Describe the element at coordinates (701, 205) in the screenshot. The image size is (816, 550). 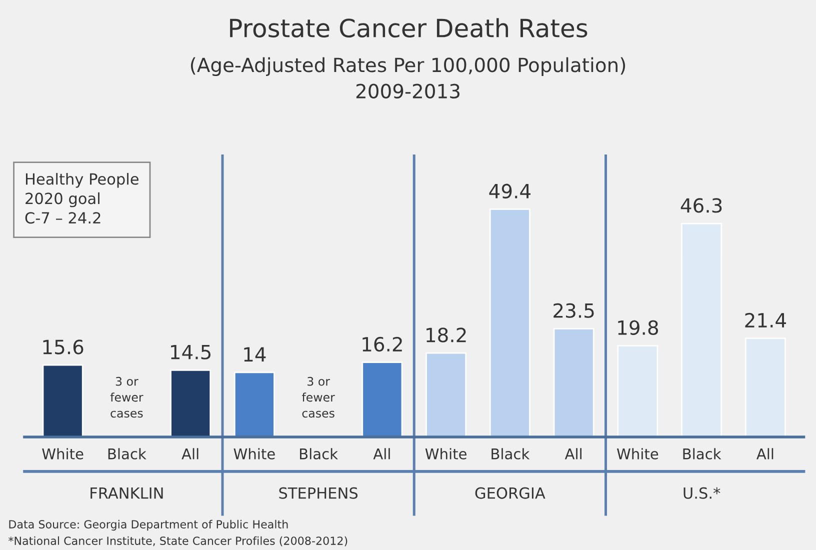
I see `data-label: 46.3` at that location.